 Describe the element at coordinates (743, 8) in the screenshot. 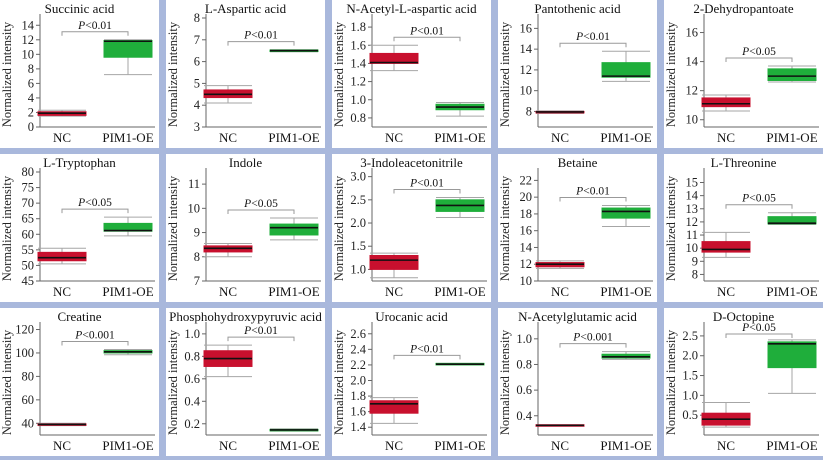

I see `chart-title: 2-Dehydropantoate` at that location.